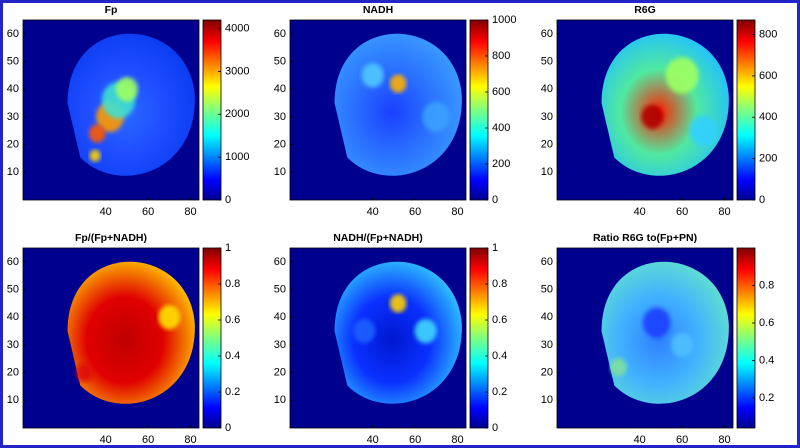  What do you see at coordinates (645, 238) in the screenshot?
I see `panel-title: Ratio R6G to(Fp+PN)` at bounding box center [645, 238].